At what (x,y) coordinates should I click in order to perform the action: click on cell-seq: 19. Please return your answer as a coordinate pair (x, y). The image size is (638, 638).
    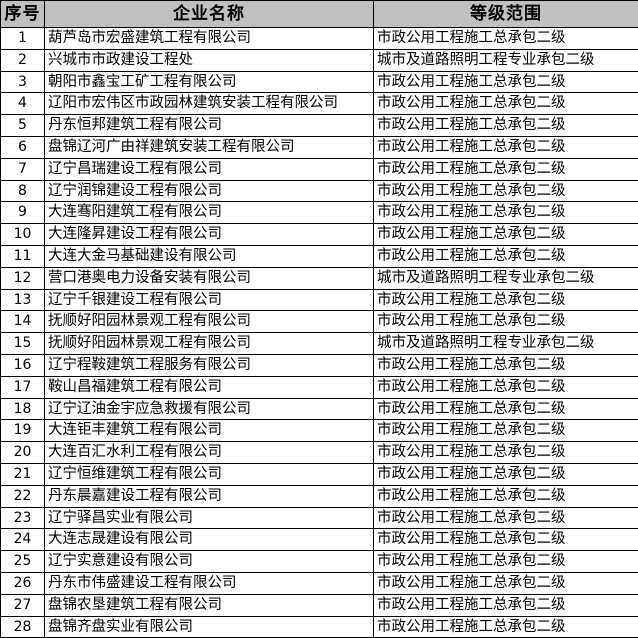
    Looking at the image, I should click on (23, 431).